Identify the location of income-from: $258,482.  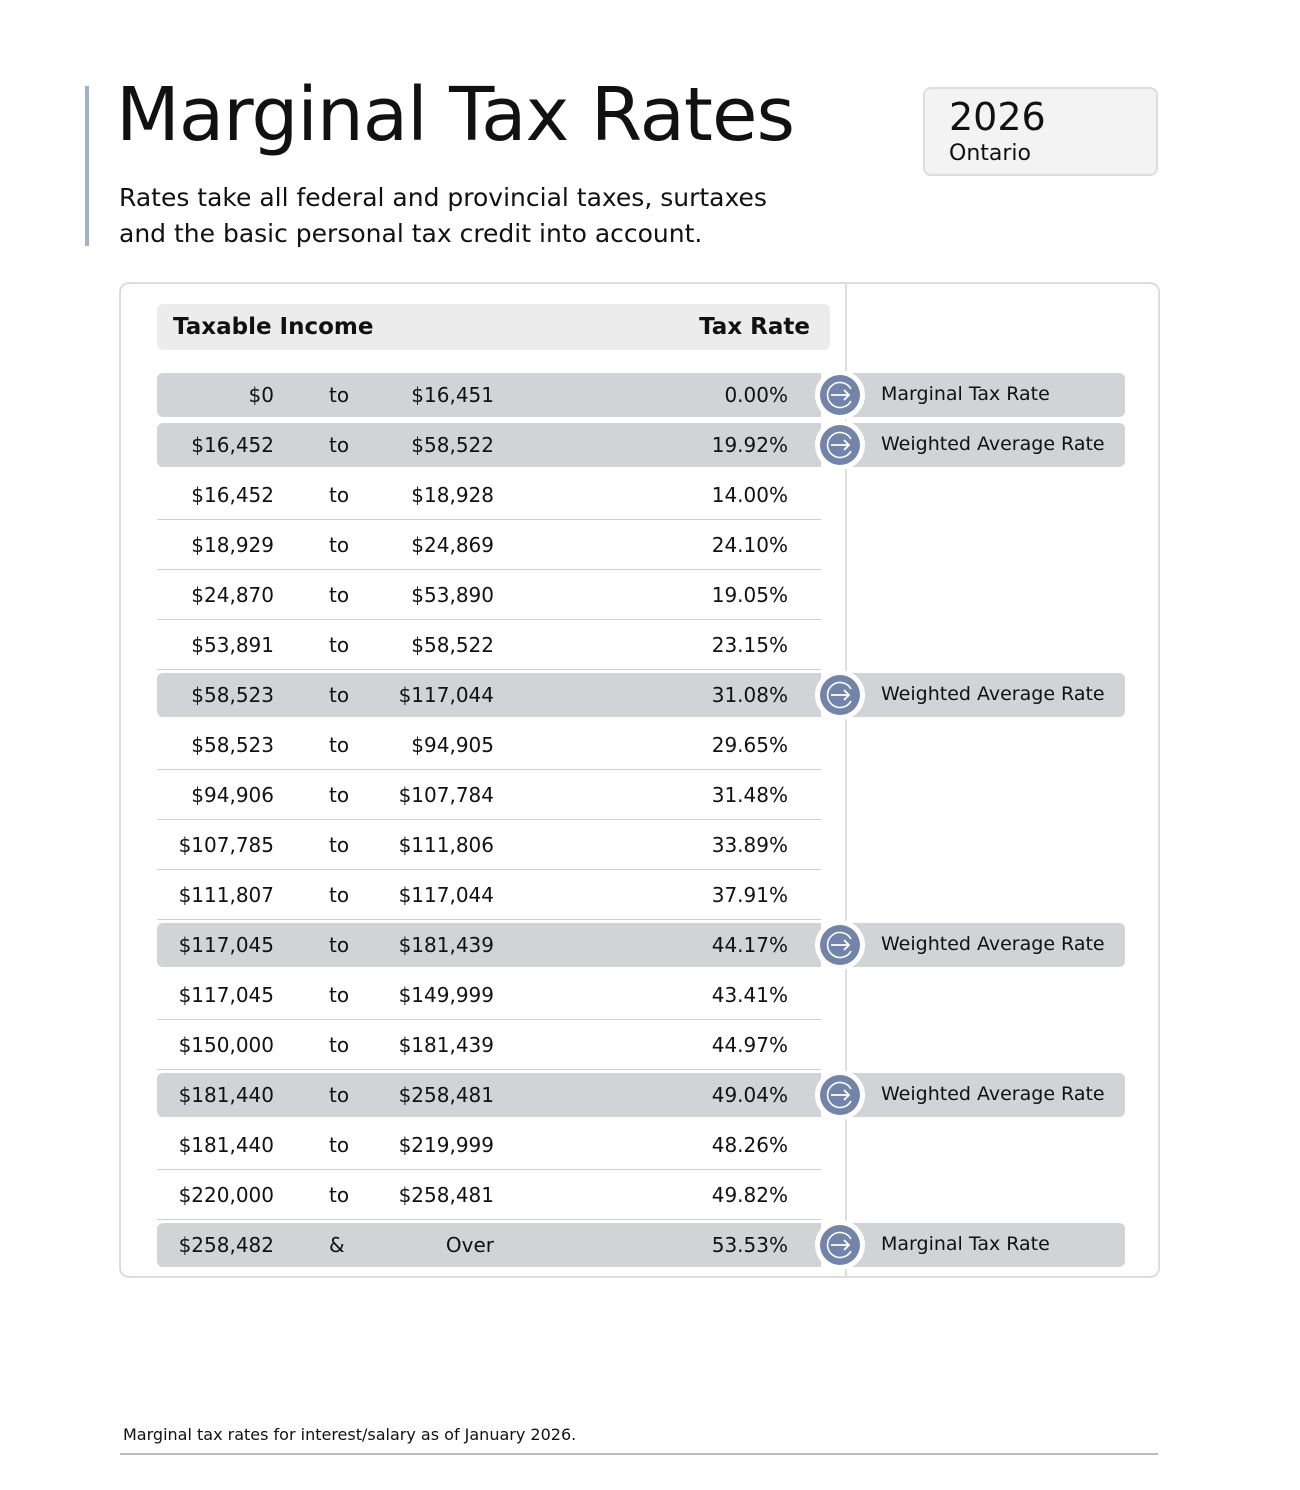
(226, 1245).